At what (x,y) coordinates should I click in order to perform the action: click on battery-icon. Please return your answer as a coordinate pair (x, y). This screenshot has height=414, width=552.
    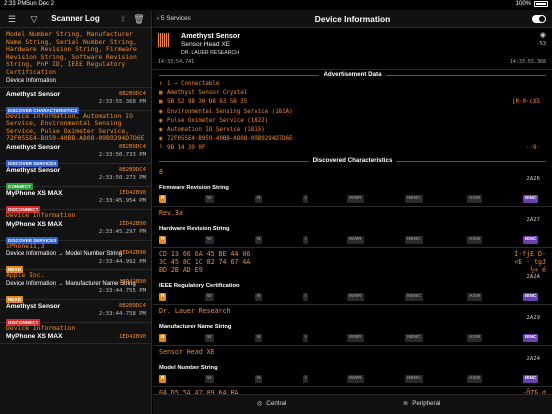
    Looking at the image, I should click on (541, 4).